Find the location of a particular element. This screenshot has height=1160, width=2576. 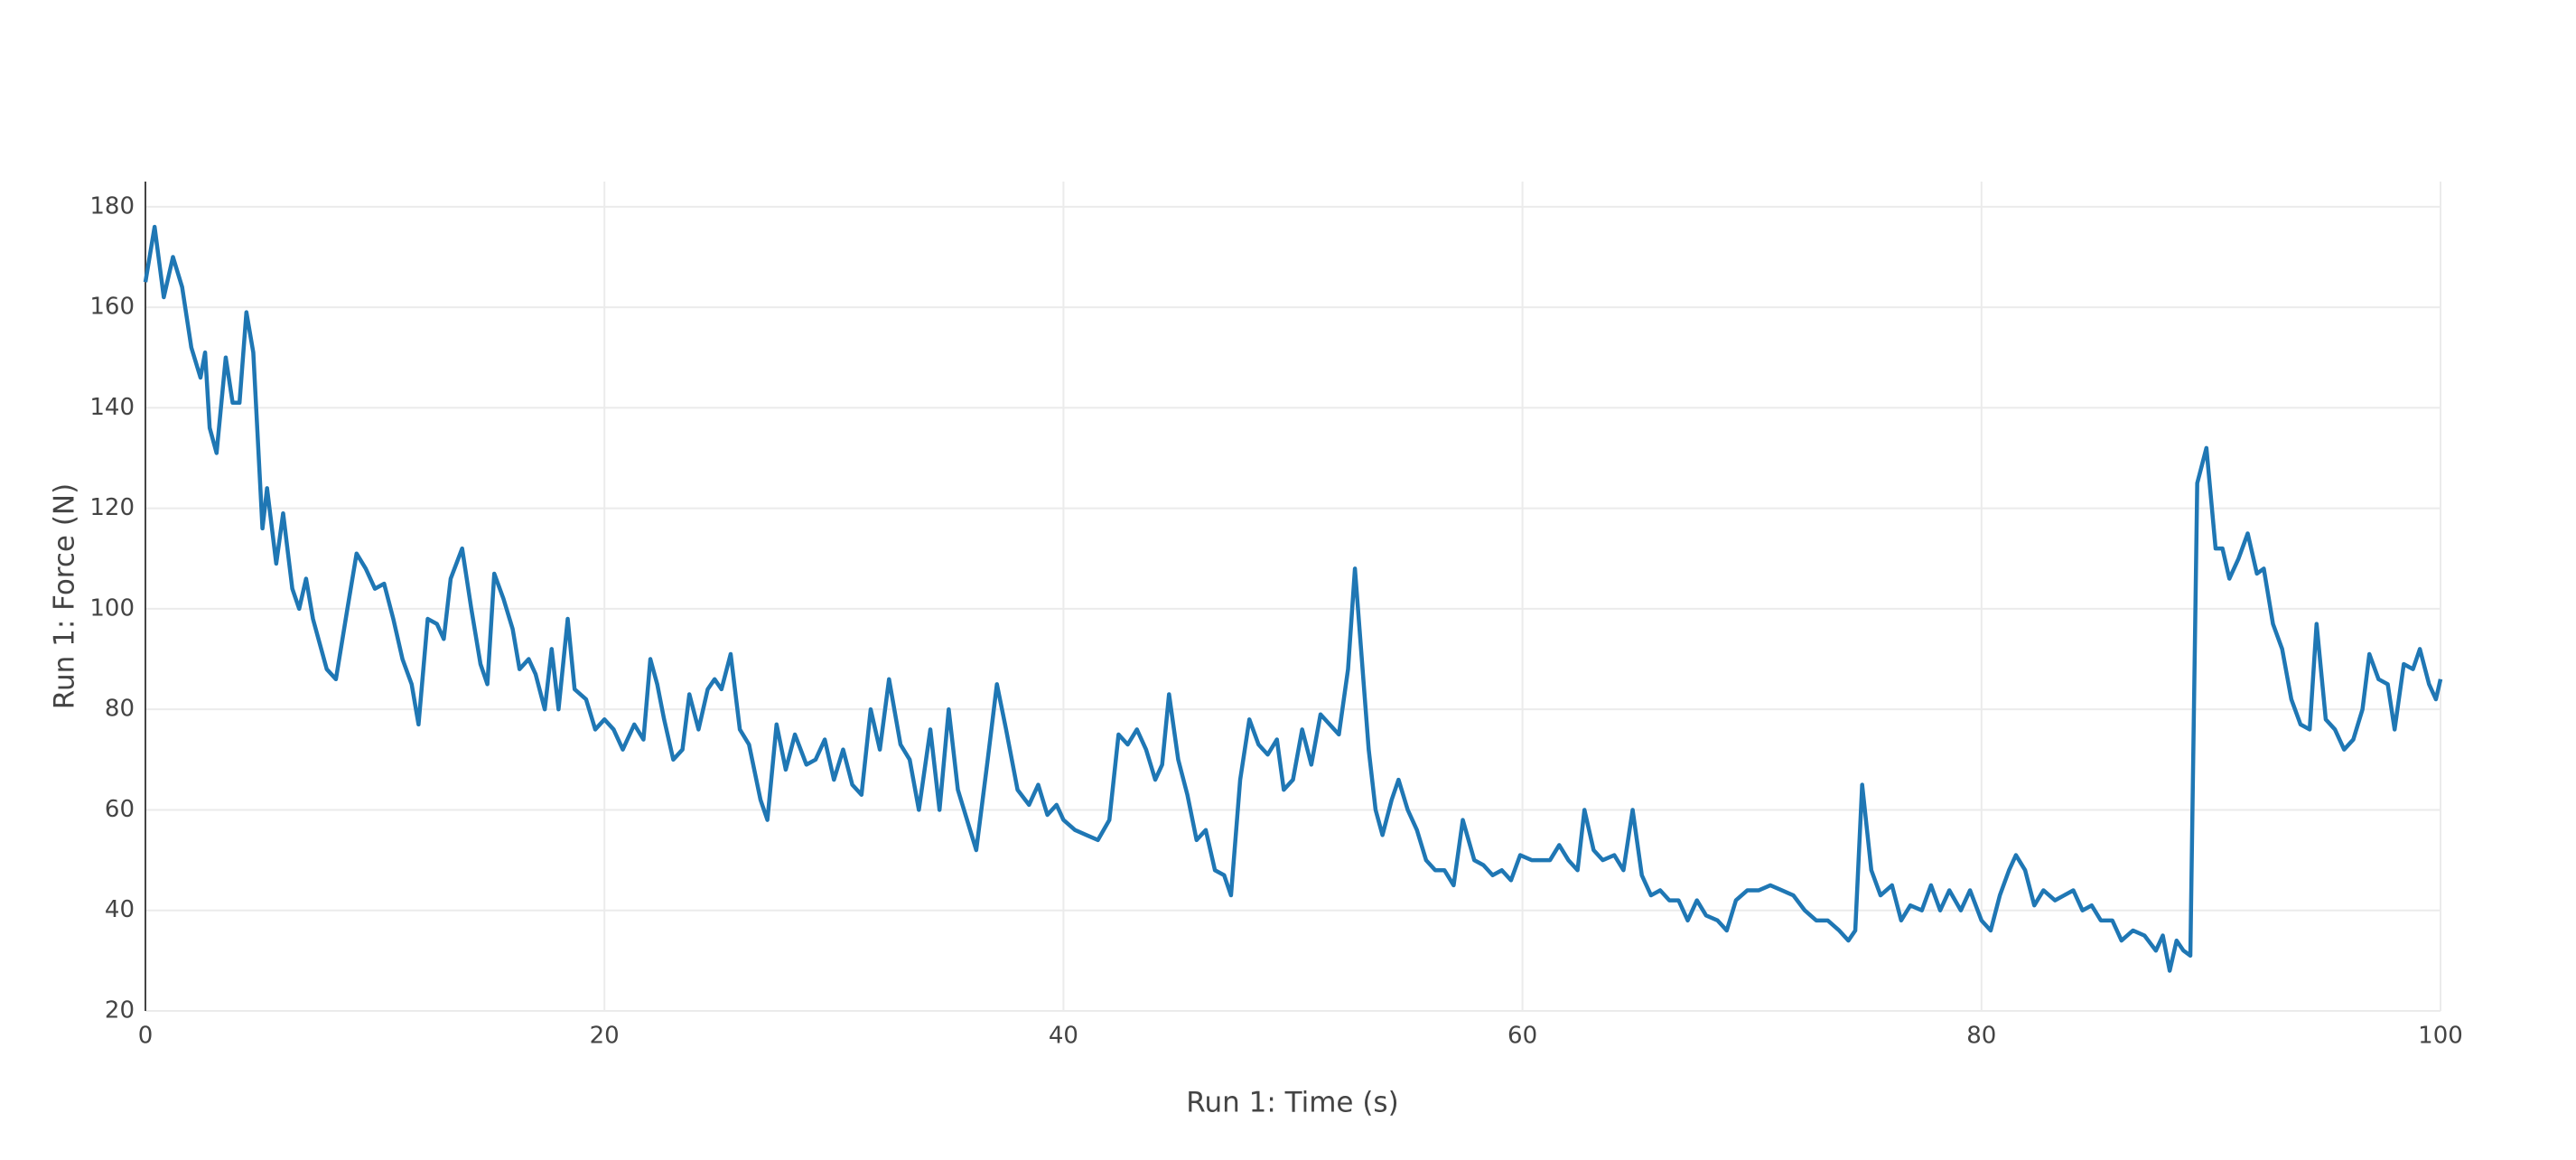

y-tick-label: 80 is located at coordinates (120, 709).